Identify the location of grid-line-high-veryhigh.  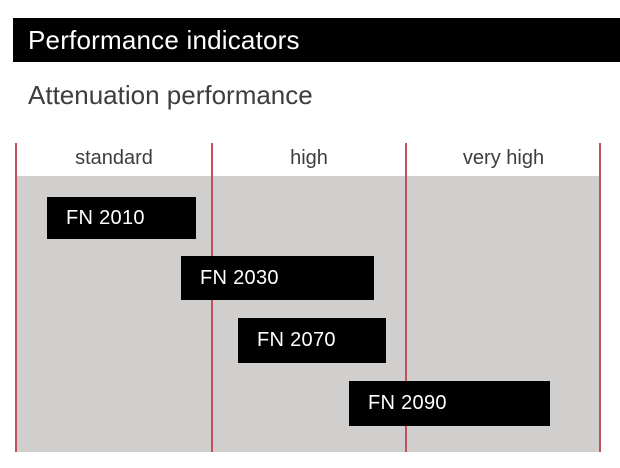
(406, 297).